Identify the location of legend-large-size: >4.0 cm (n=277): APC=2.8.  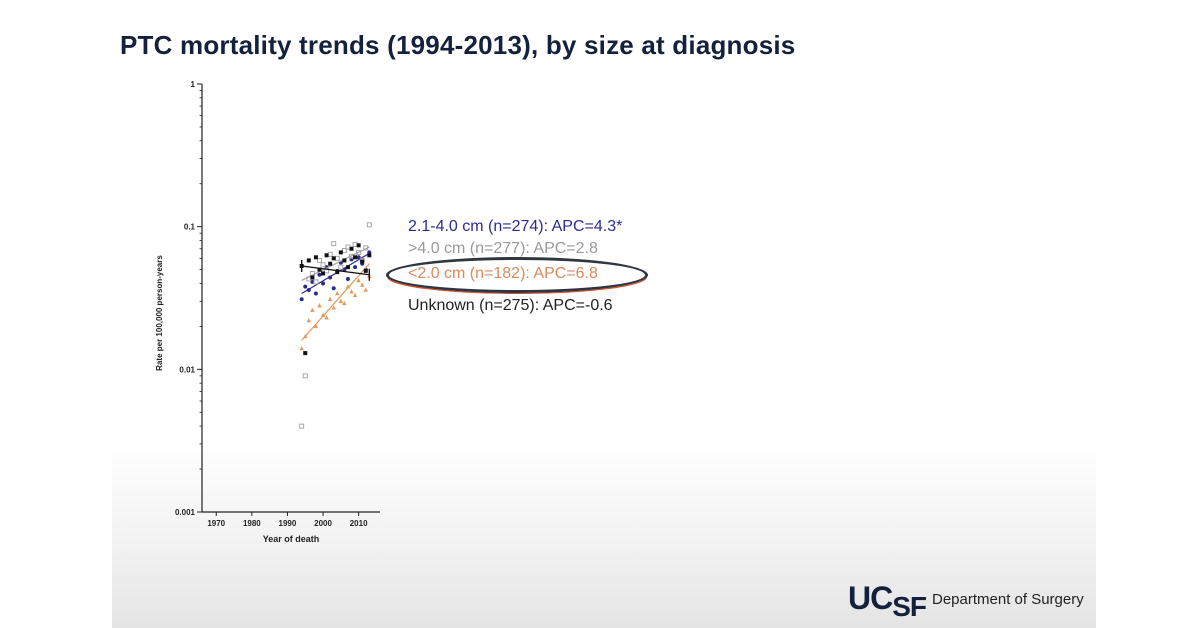
(503, 248).